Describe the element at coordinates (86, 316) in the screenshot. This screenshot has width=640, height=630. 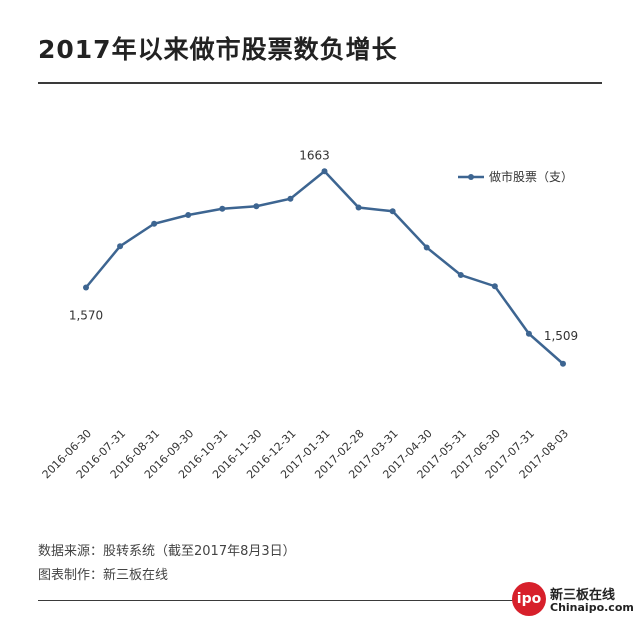
I see `data-label: 1,570` at that location.